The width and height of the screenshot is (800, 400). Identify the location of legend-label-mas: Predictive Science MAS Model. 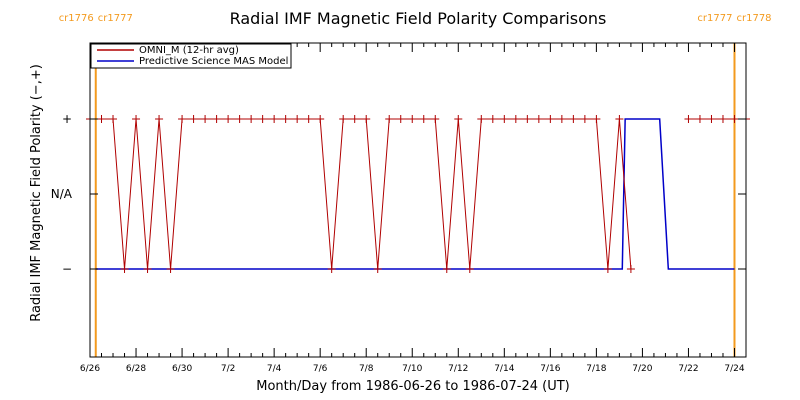
(213, 61).